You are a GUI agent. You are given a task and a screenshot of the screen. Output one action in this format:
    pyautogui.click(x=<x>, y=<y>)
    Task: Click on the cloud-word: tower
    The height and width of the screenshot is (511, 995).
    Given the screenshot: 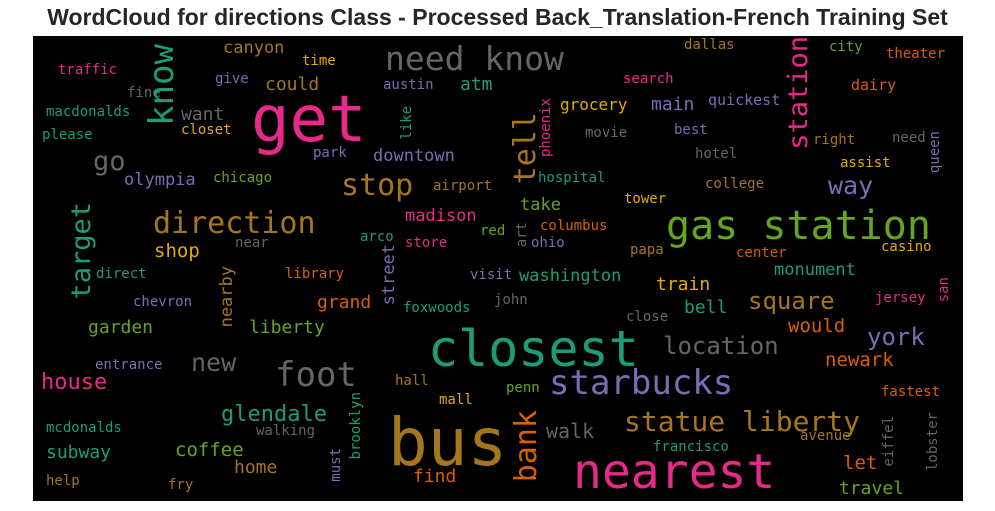 What is the action you would take?
    pyautogui.click(x=645, y=199)
    